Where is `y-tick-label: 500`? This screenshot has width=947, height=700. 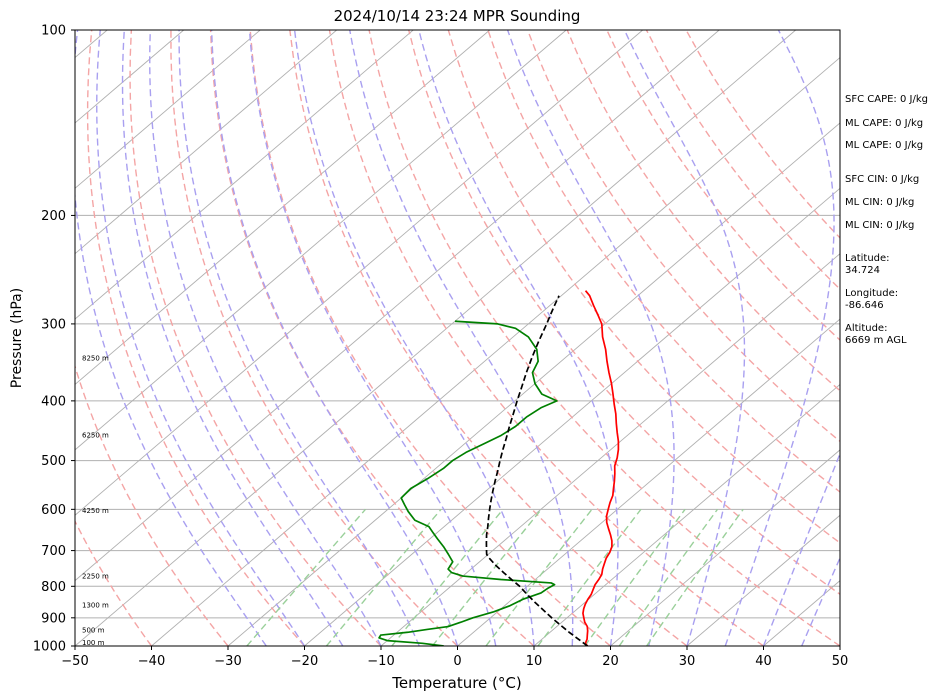
y-tick-label: 500 is located at coordinates (53, 461).